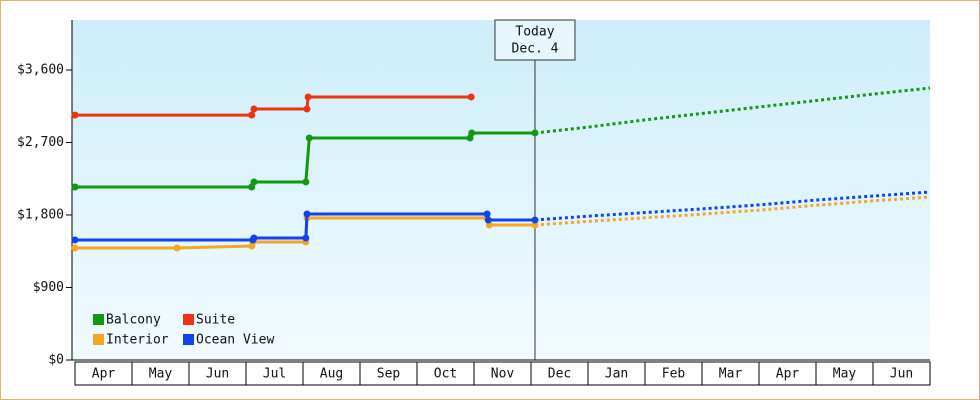 Image resolution: width=980 pixels, height=400 pixels. Describe the element at coordinates (616, 374) in the screenshot. I see `x-tick-label: Jan` at that location.